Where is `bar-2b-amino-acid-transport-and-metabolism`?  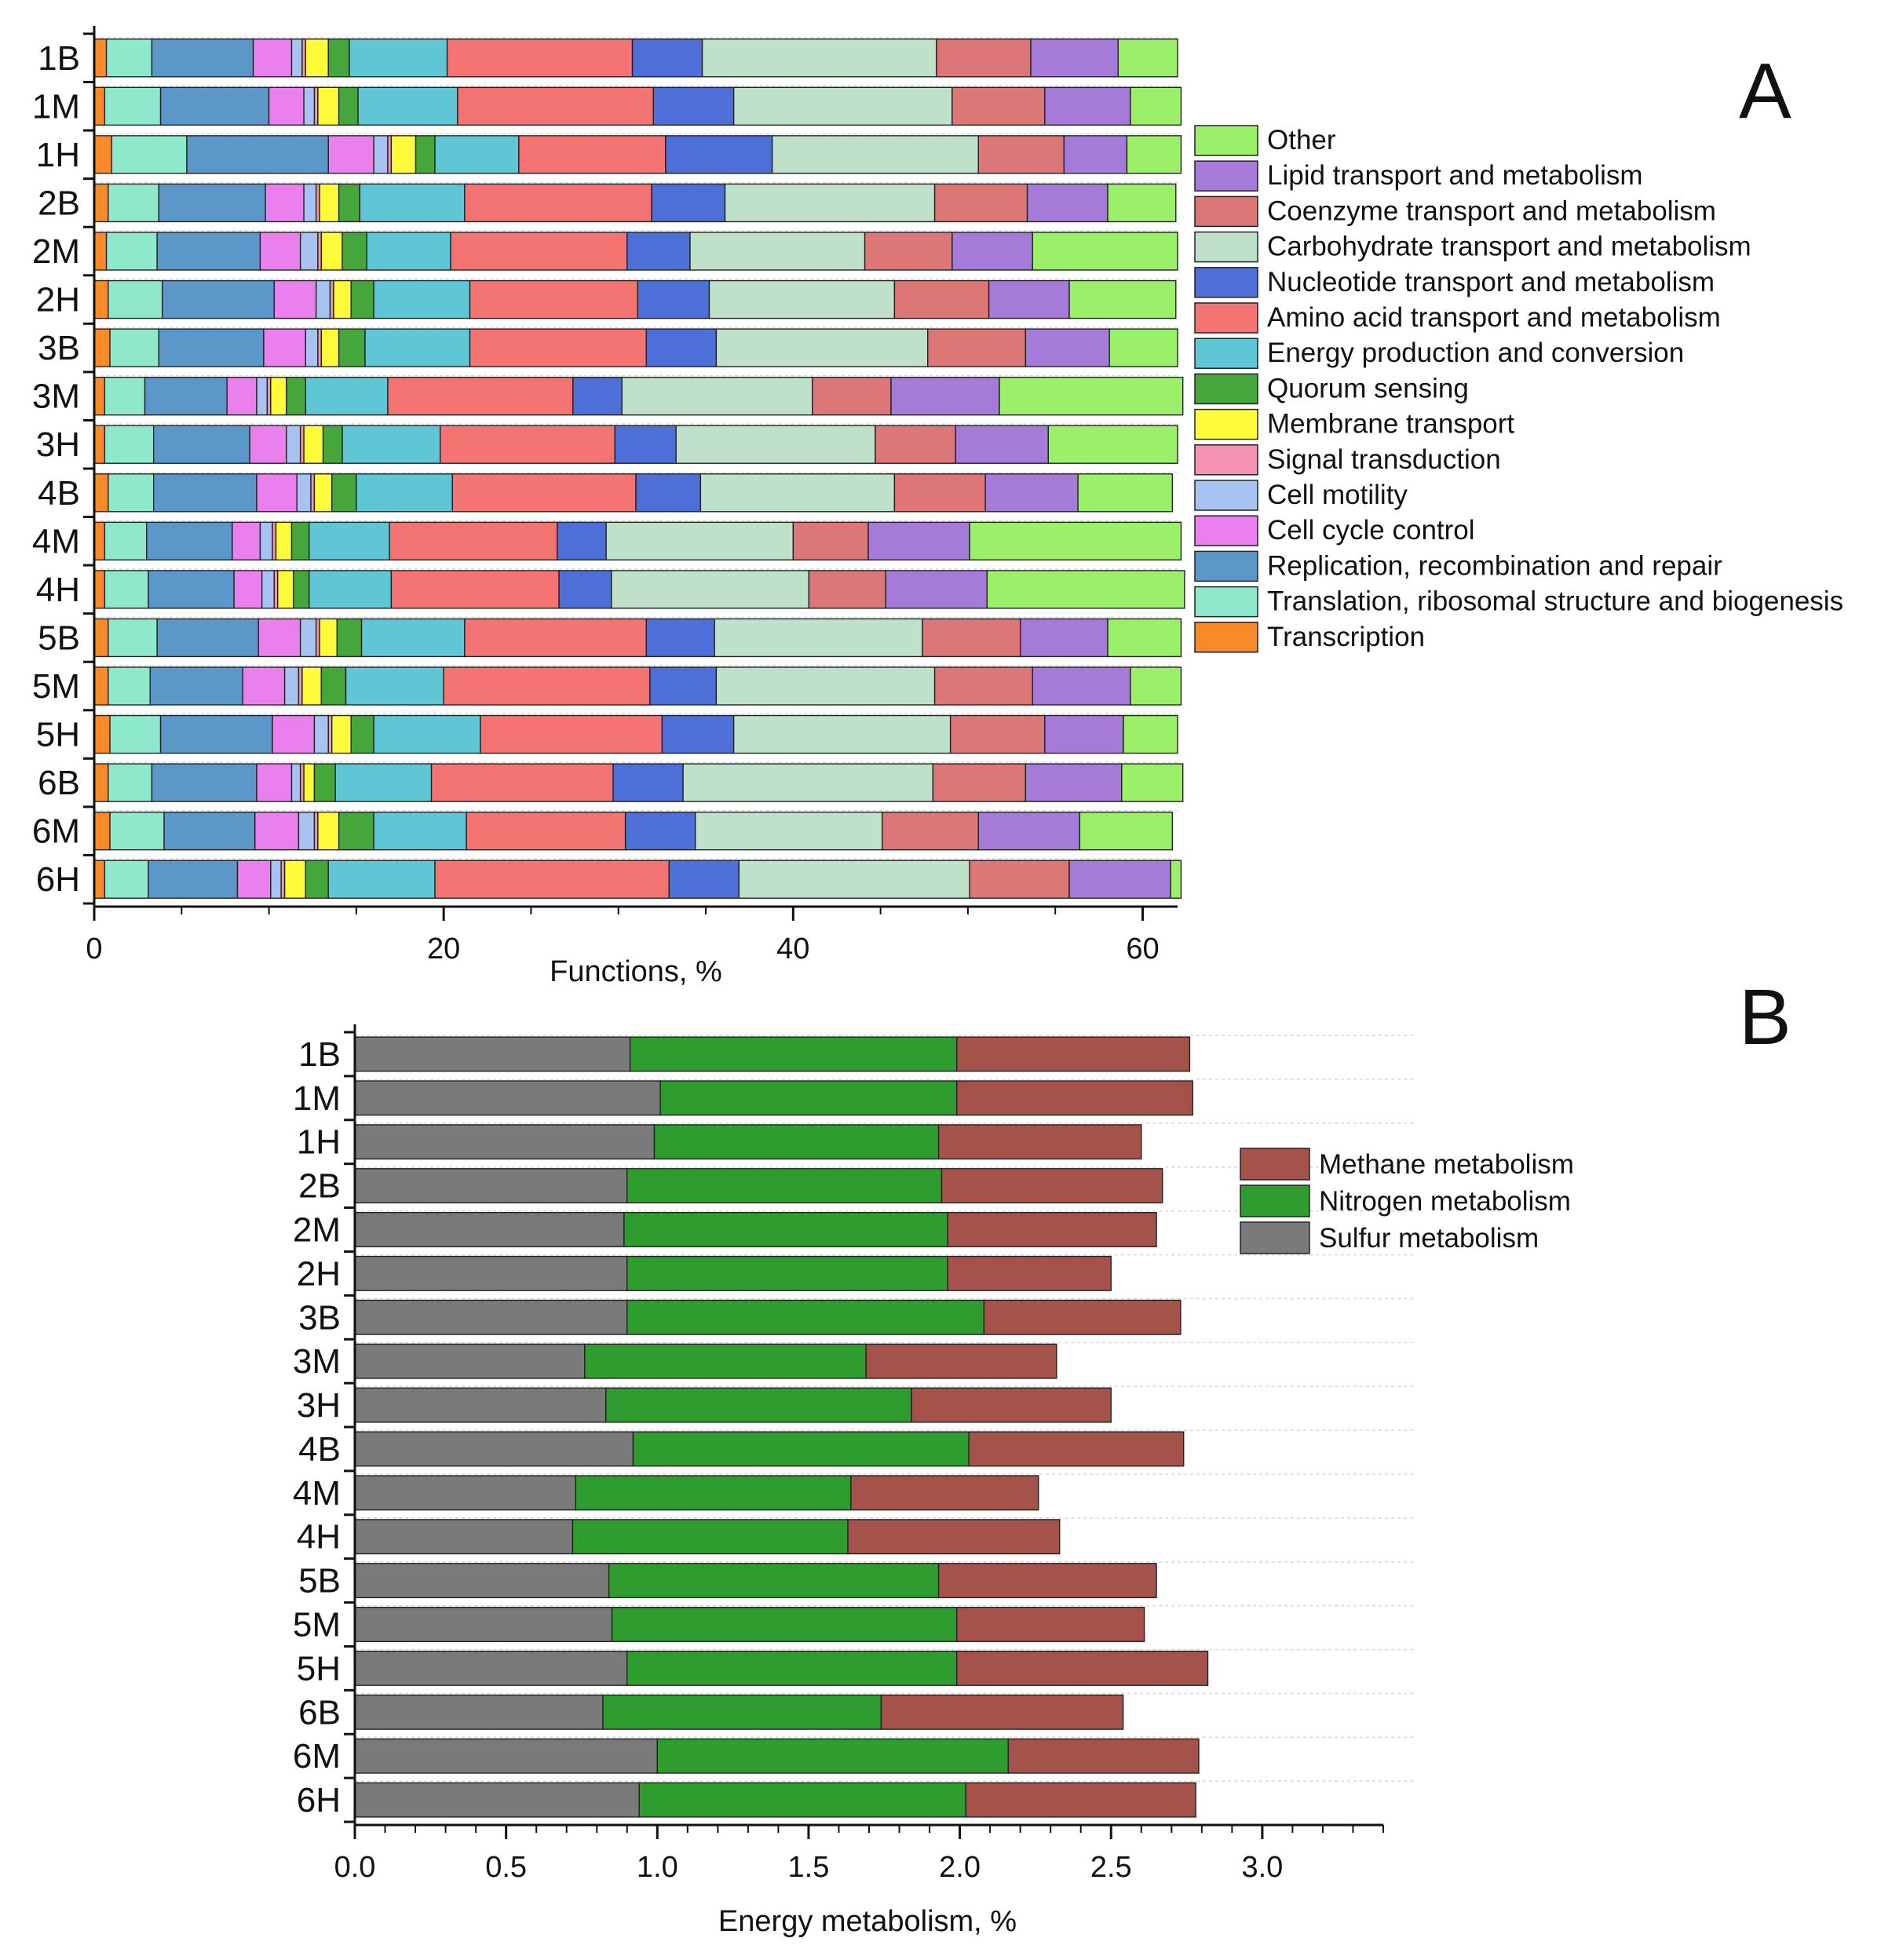
bar-2b-amino-acid-transport-and-metabolism is located at coordinates (558, 203).